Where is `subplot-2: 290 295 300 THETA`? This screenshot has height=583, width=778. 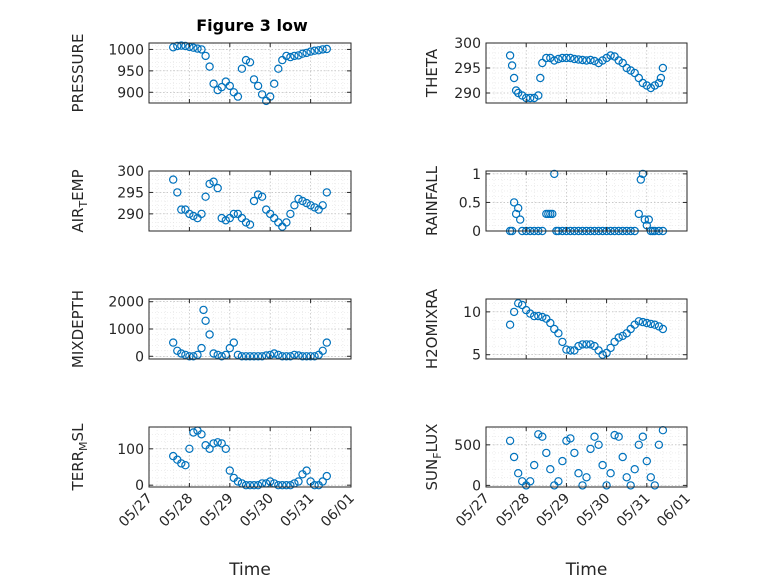
subplot-2: 290 295 300 THETA is located at coordinates (555, 70).